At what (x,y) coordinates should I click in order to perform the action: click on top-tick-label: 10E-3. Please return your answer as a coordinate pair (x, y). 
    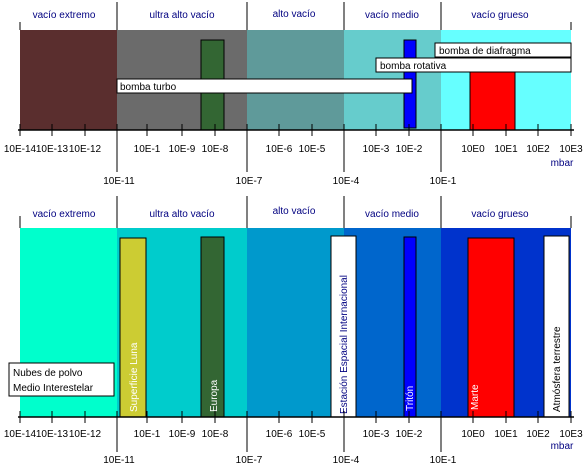
    Looking at the image, I should click on (376, 149).